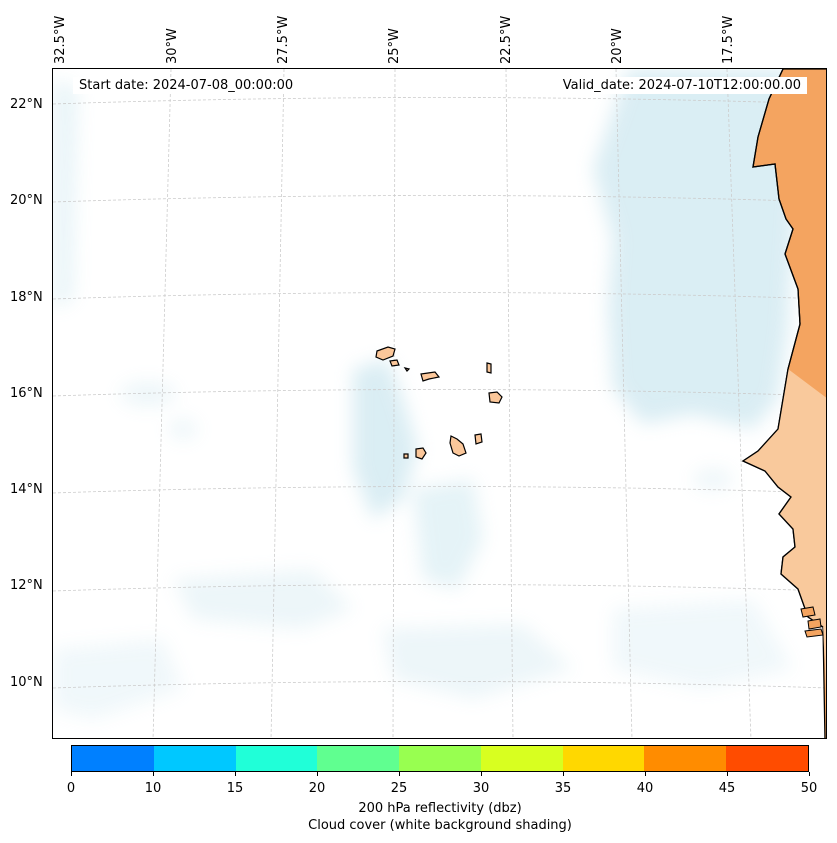 The width and height of the screenshot is (837, 843). What do you see at coordinates (394, 403) in the screenshot?
I see `meridian-25w` at bounding box center [394, 403].